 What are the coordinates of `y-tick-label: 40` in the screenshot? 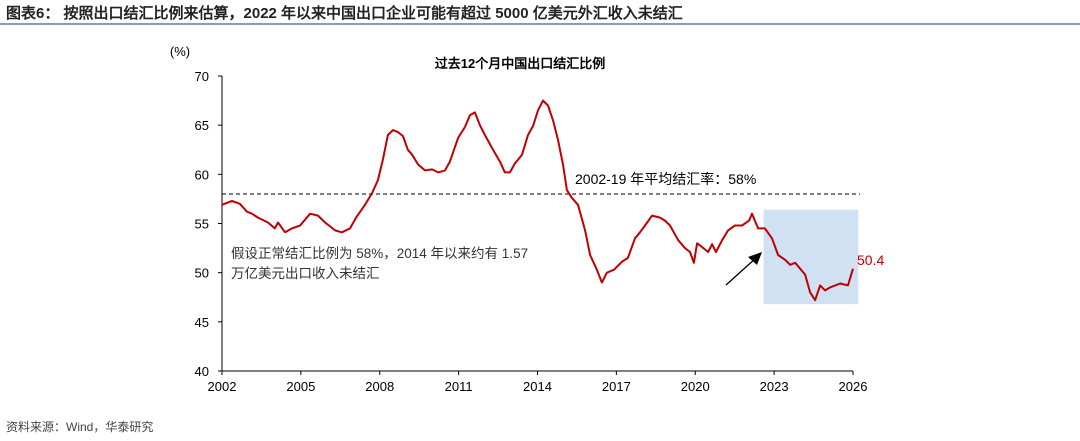 It's located at (202, 371).